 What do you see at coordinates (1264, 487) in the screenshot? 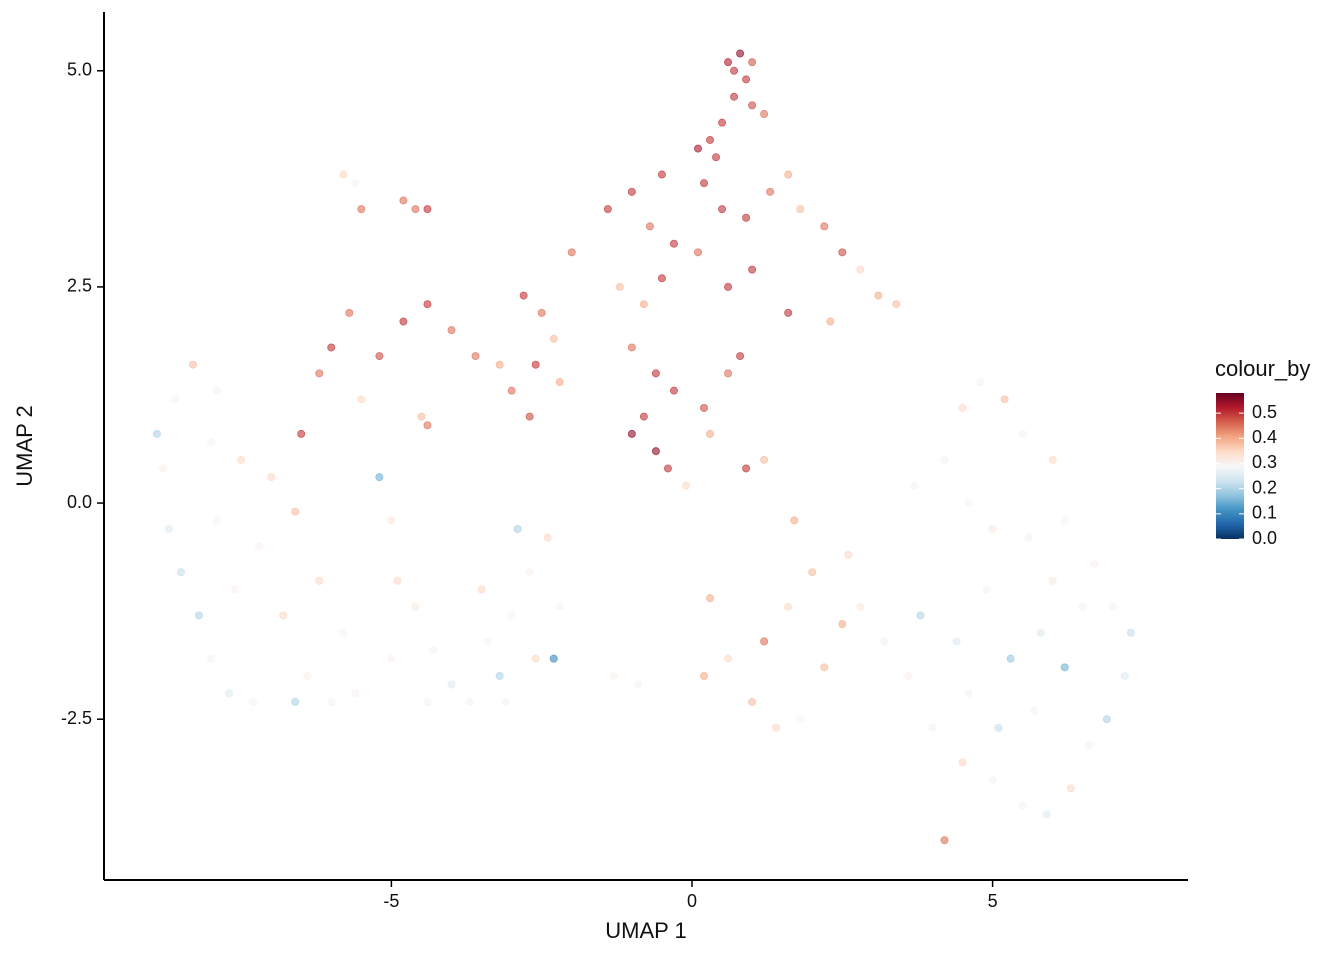
I see `colorbar-tick-label: 0.2` at bounding box center [1264, 487].